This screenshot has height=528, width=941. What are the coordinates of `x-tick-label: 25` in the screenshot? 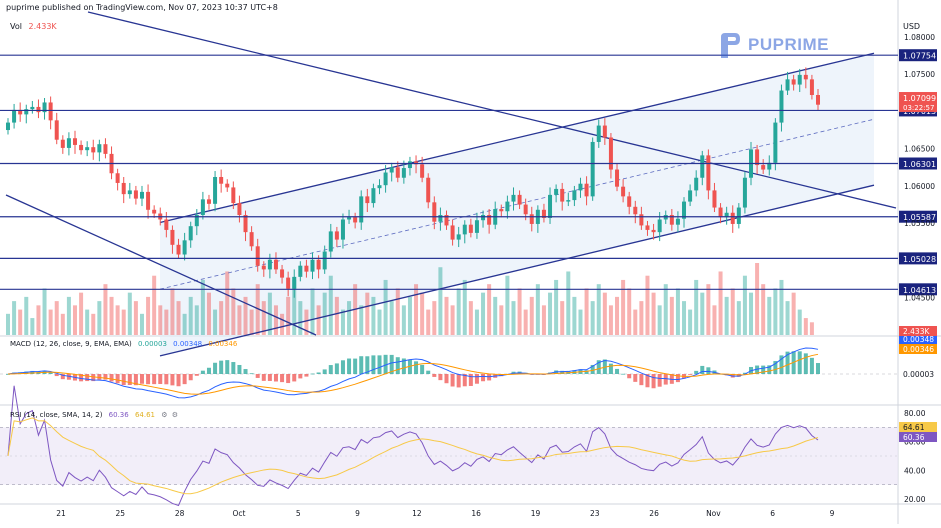 It's located at (121, 513).